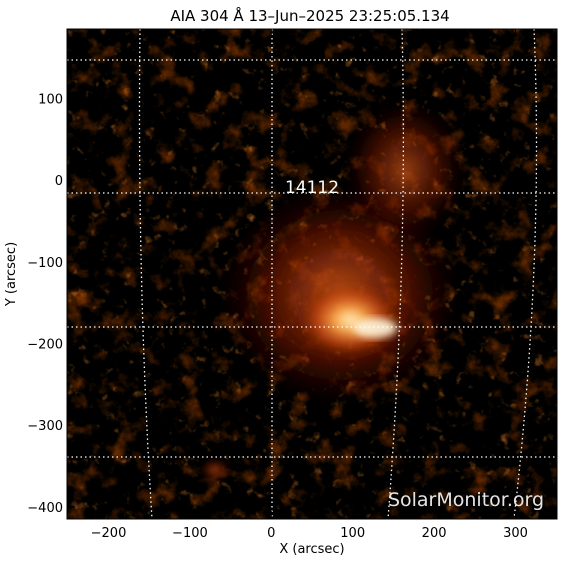 This screenshot has height=564, width=564. I want to click on x-tick-label: 100, so click(352, 533).